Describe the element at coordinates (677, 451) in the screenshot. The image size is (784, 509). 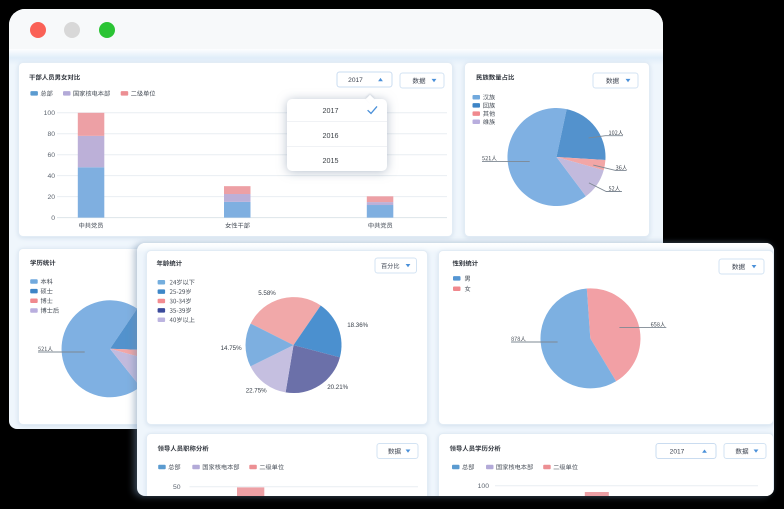
I see `svg-text: 2017` at that location.